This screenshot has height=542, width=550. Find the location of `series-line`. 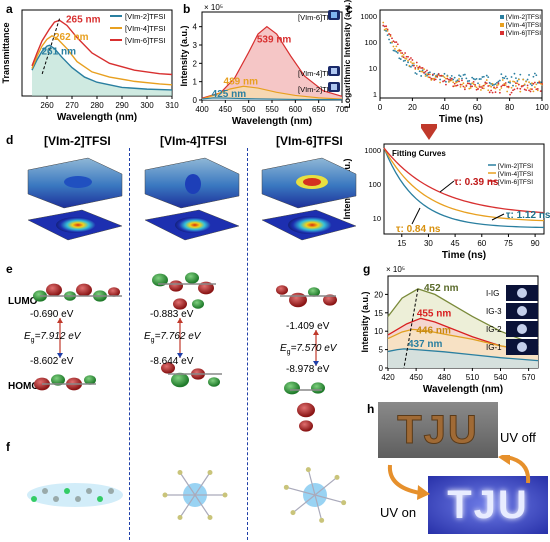

series-line is located at coordinates (463, 340).